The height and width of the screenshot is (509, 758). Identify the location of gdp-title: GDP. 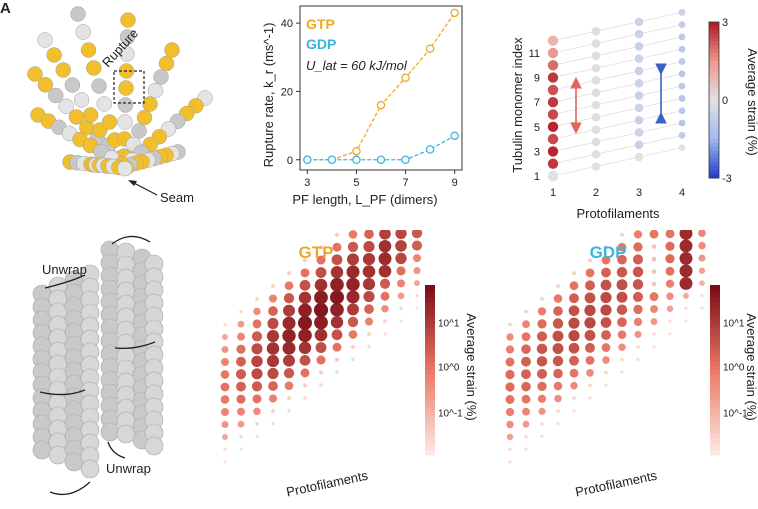
(608, 252).